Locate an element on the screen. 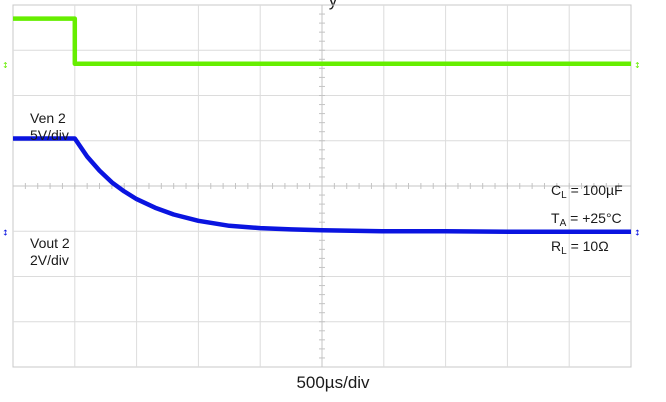 The width and height of the screenshot is (666, 402). annotation-cl: CL = 100µF is located at coordinates (587, 191).